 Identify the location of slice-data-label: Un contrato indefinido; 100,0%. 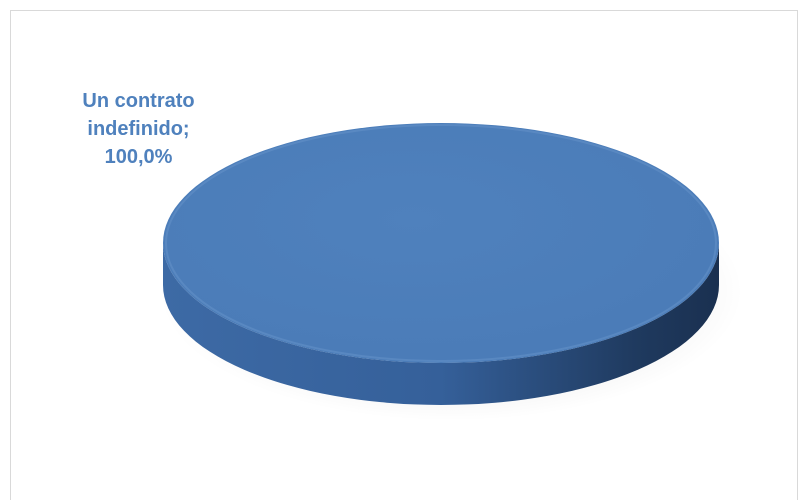
(138, 129).